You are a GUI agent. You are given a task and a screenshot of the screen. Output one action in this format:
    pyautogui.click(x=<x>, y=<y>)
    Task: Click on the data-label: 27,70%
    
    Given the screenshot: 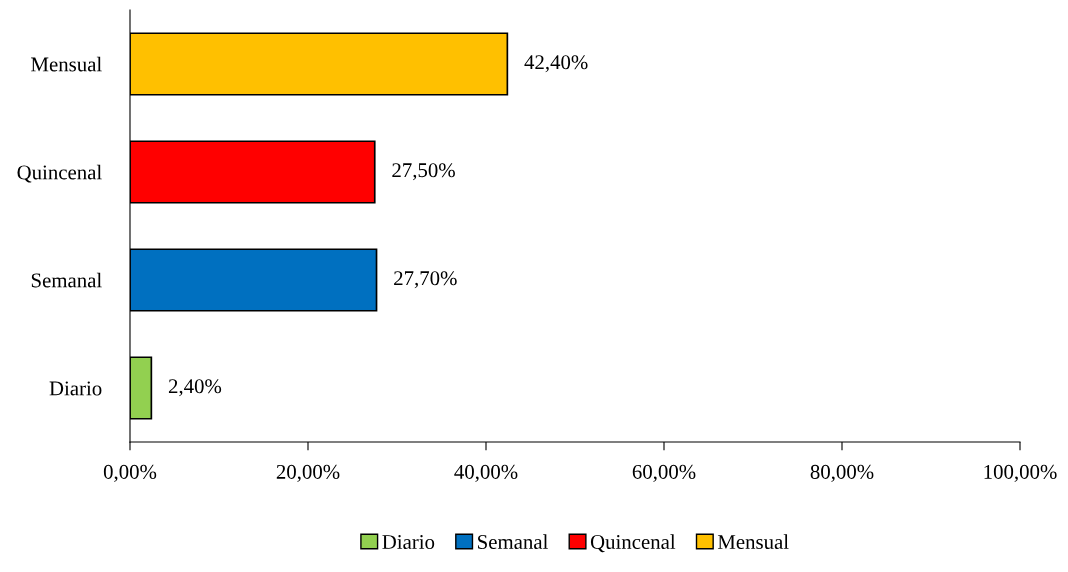 What is the action you would take?
    pyautogui.click(x=425, y=280)
    